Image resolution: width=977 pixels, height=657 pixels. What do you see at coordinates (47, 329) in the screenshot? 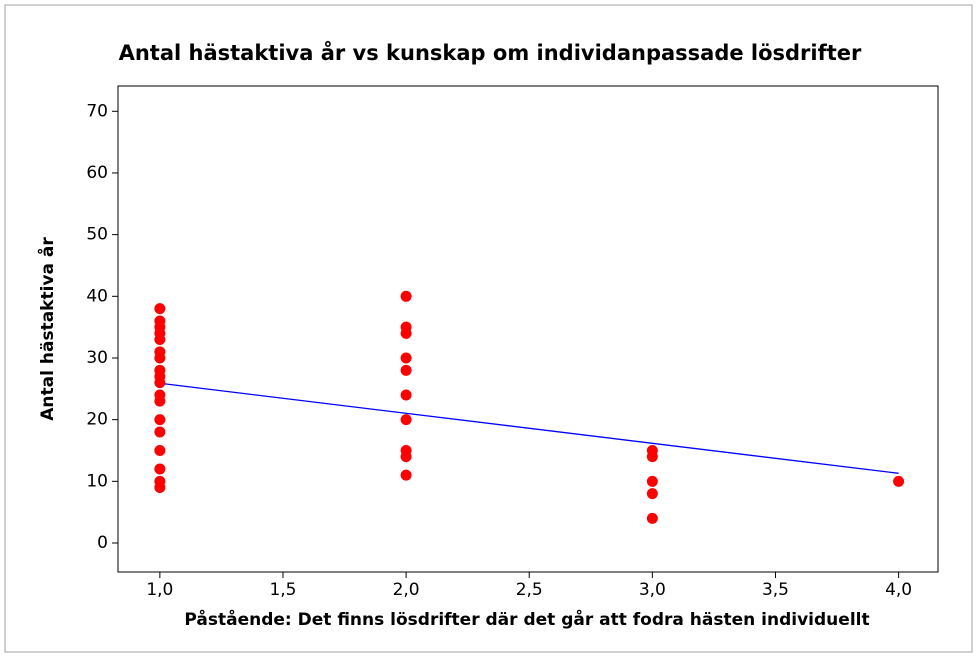
I see `y-axis-label: Antal hästaktiva år` at bounding box center [47, 329].